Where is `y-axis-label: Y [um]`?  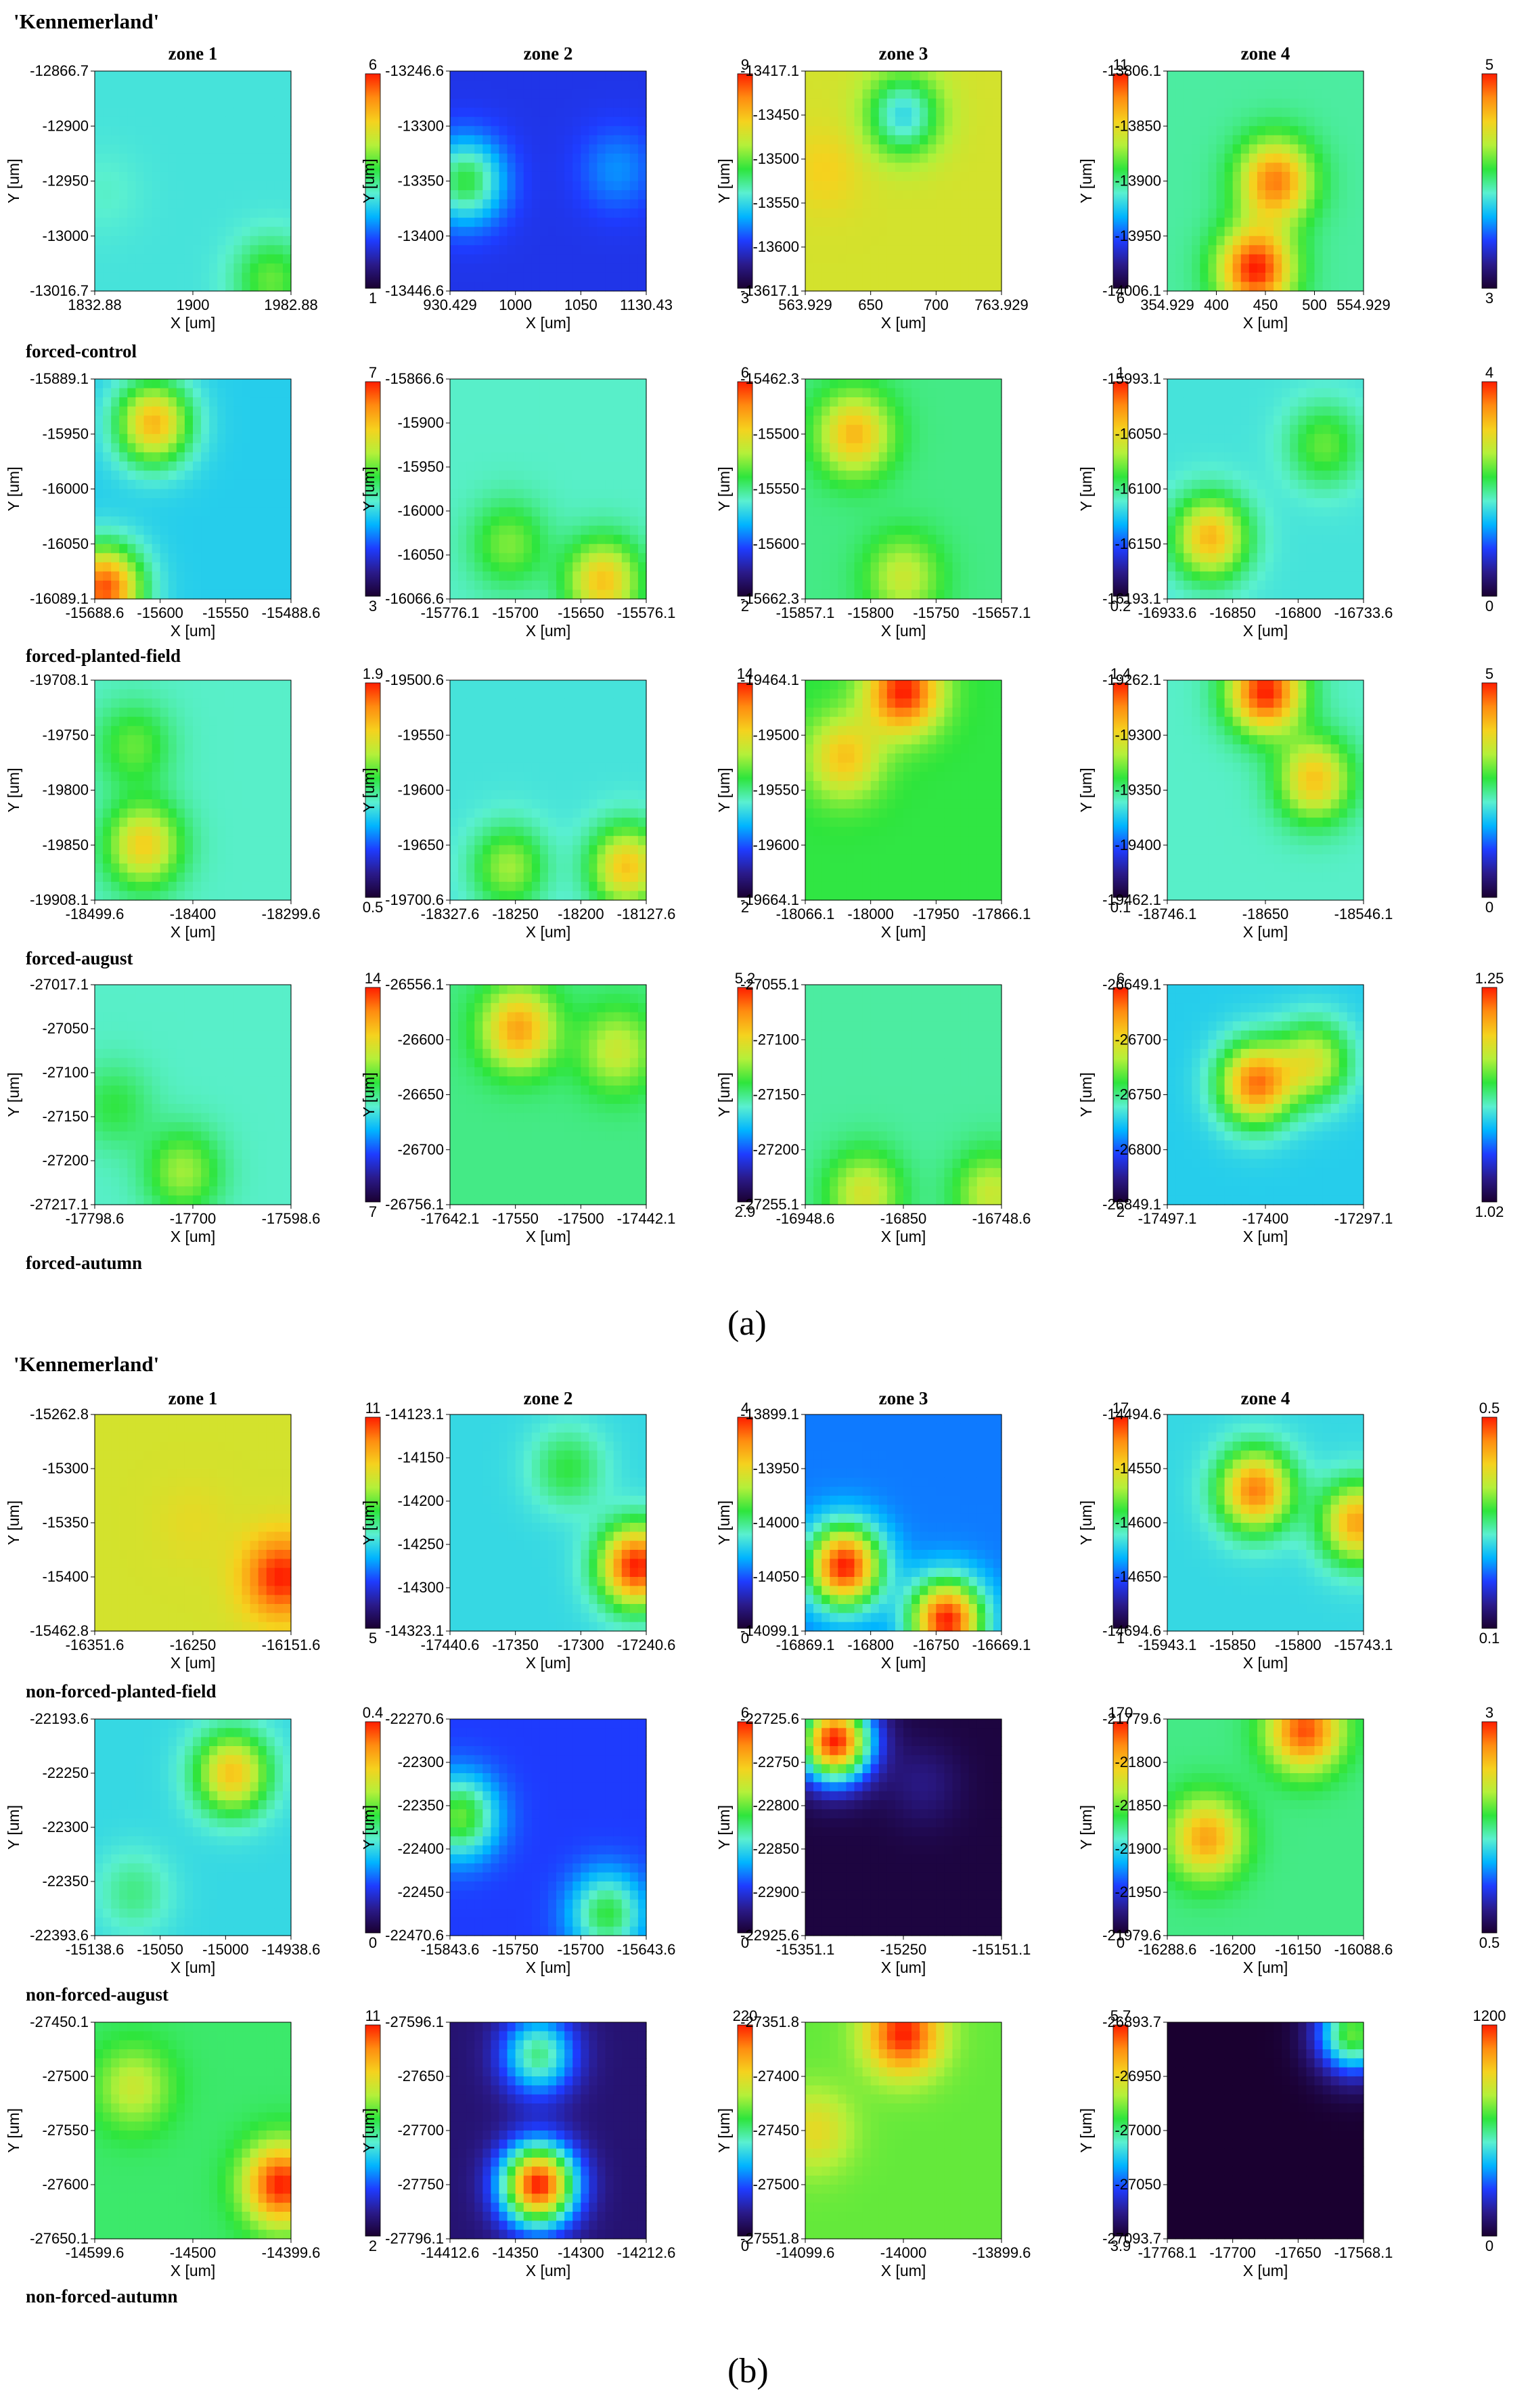
y-axis-label: Y [um] is located at coordinates (724, 488).